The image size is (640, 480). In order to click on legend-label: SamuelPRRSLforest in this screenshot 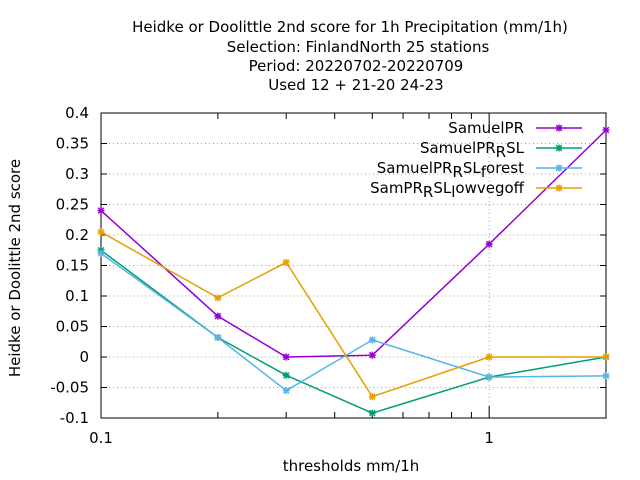, I will do `click(450, 170)`.